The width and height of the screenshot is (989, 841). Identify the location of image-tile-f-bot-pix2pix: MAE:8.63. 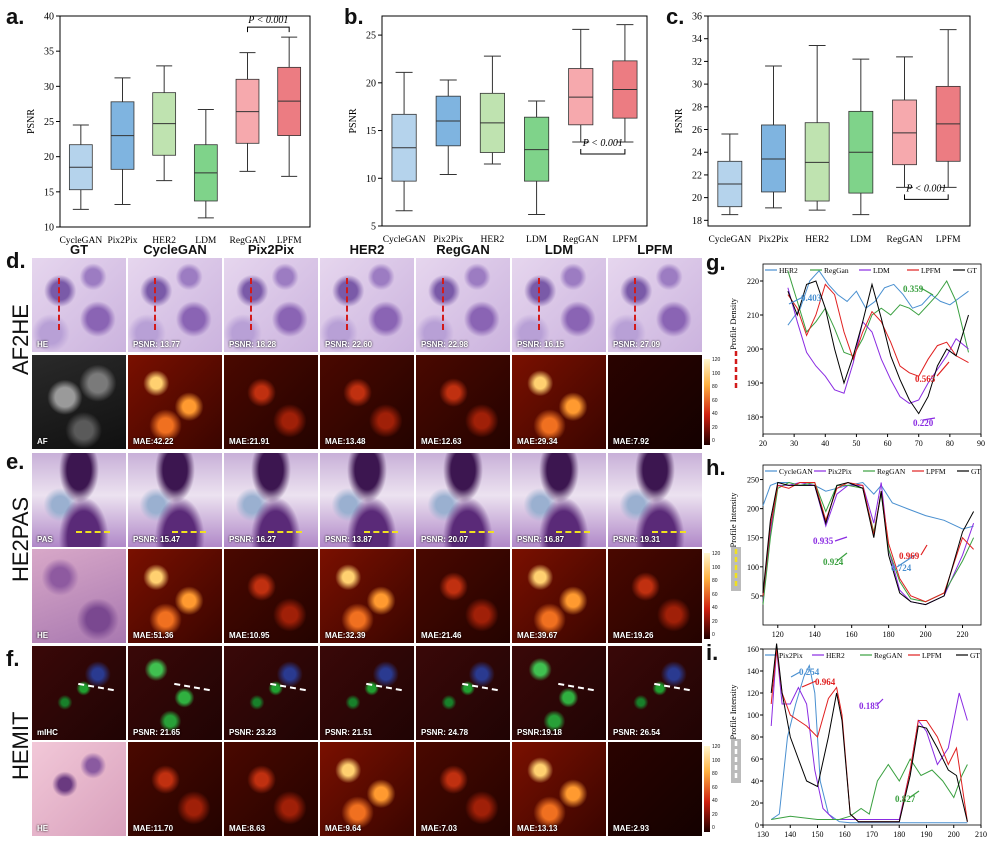
(271, 789).